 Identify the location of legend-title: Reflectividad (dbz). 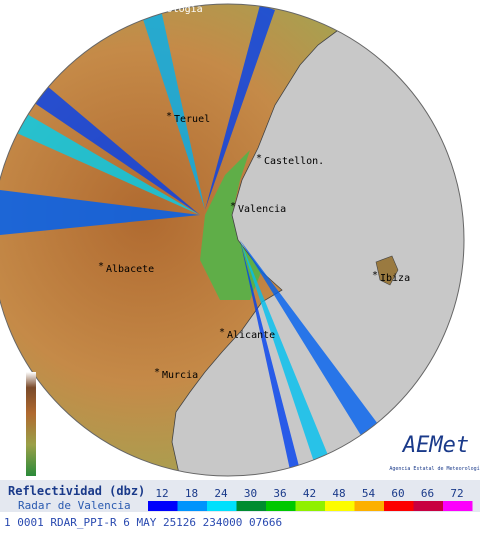
(76, 491).